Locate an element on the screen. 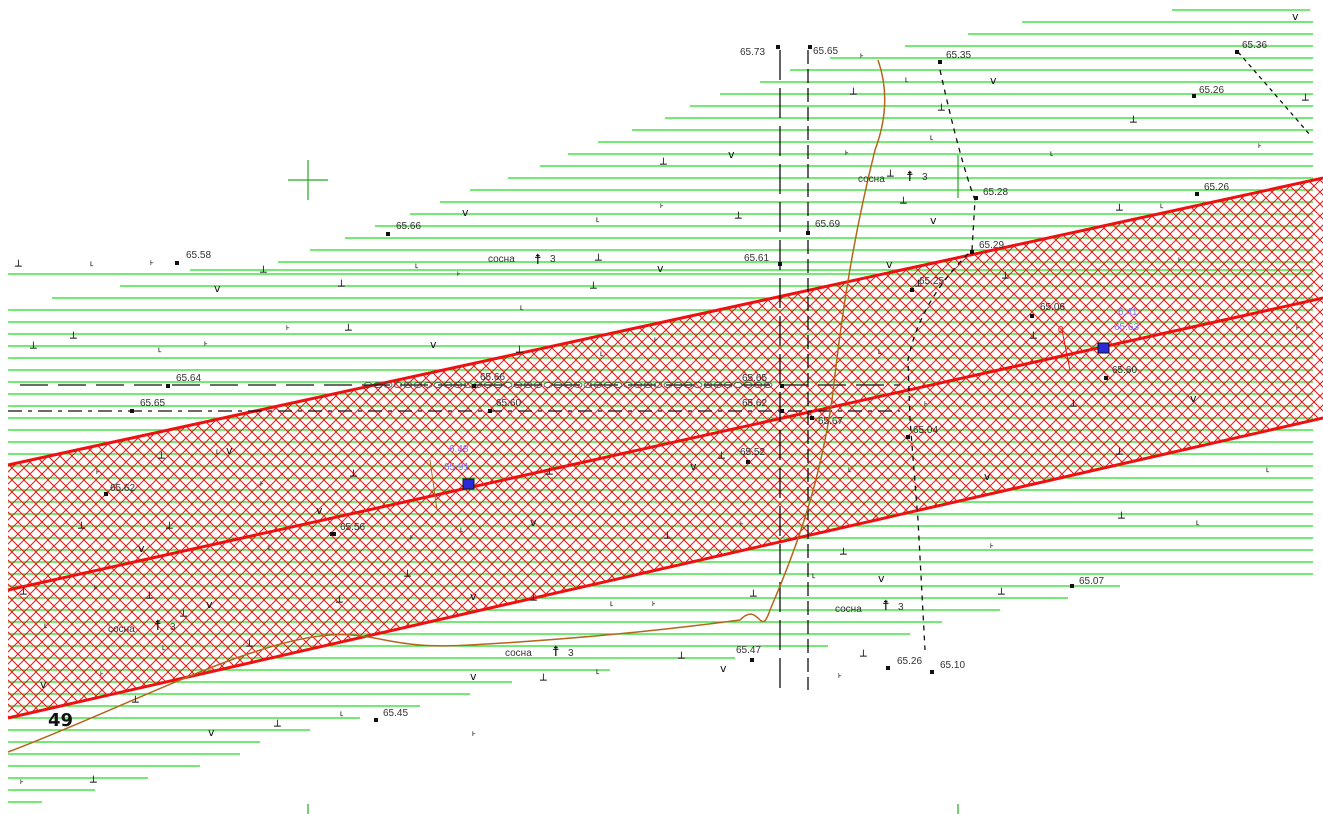 The image size is (1323, 814). annotation-right-top: 6.41 is located at coordinates (1128, 312).